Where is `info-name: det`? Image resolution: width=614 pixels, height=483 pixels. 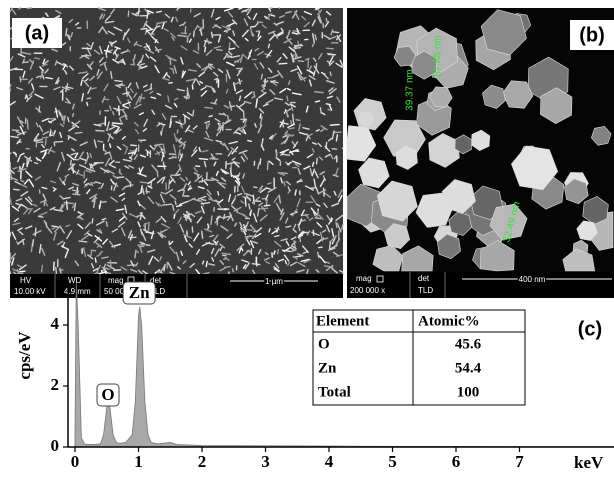 info-name: det is located at coordinates (424, 278).